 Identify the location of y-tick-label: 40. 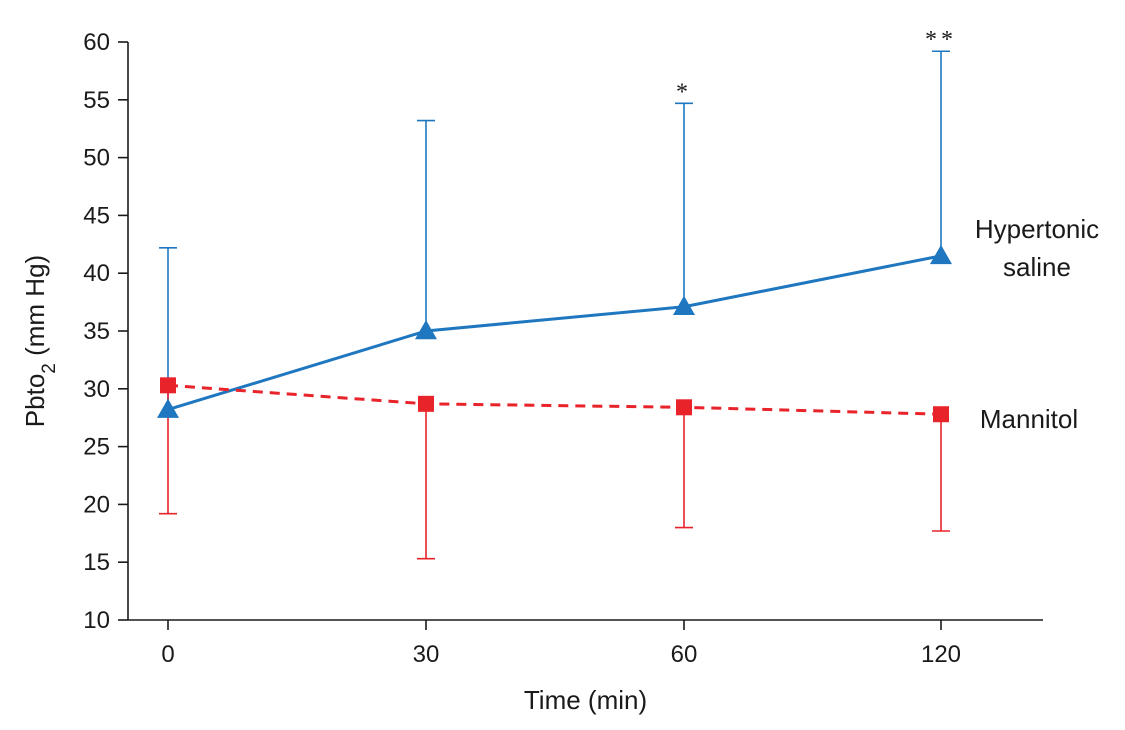
(96, 273).